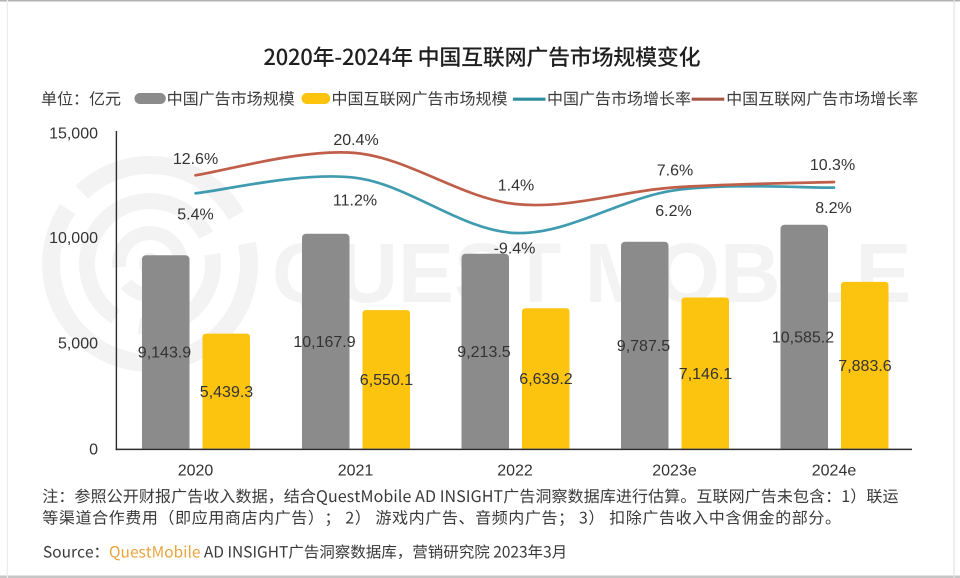 This screenshot has width=960, height=578. I want to click on svg-text: 2020, so click(196, 471).